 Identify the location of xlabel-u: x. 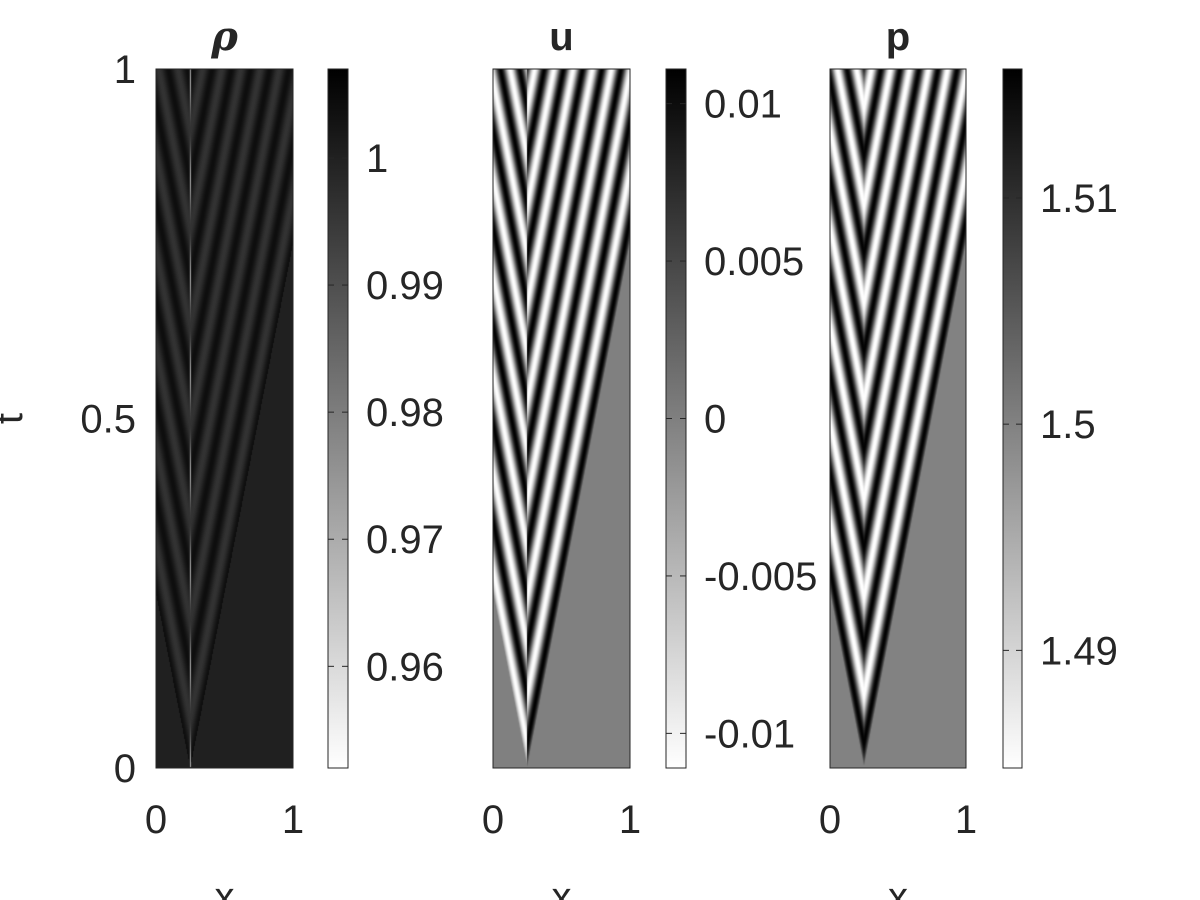
(562, 887).